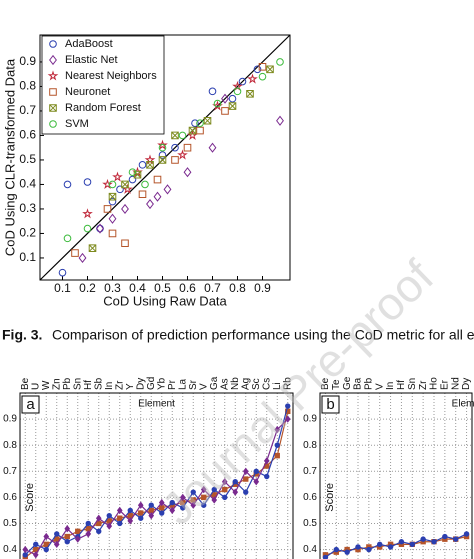 This screenshot has width=474, height=559. Describe the element at coordinates (466, 384) in the screenshot. I see `x-tick-label: Dy` at that location.